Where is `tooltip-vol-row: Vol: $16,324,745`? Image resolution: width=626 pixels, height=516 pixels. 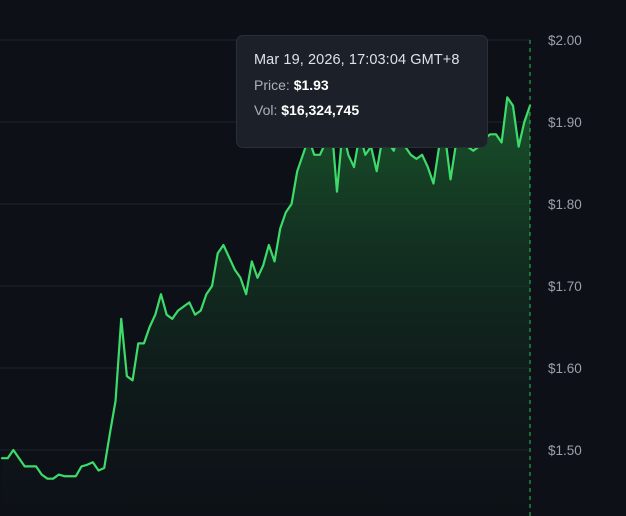
tooltip-vol-row: Vol: $16,324,745 is located at coordinates (362, 110).